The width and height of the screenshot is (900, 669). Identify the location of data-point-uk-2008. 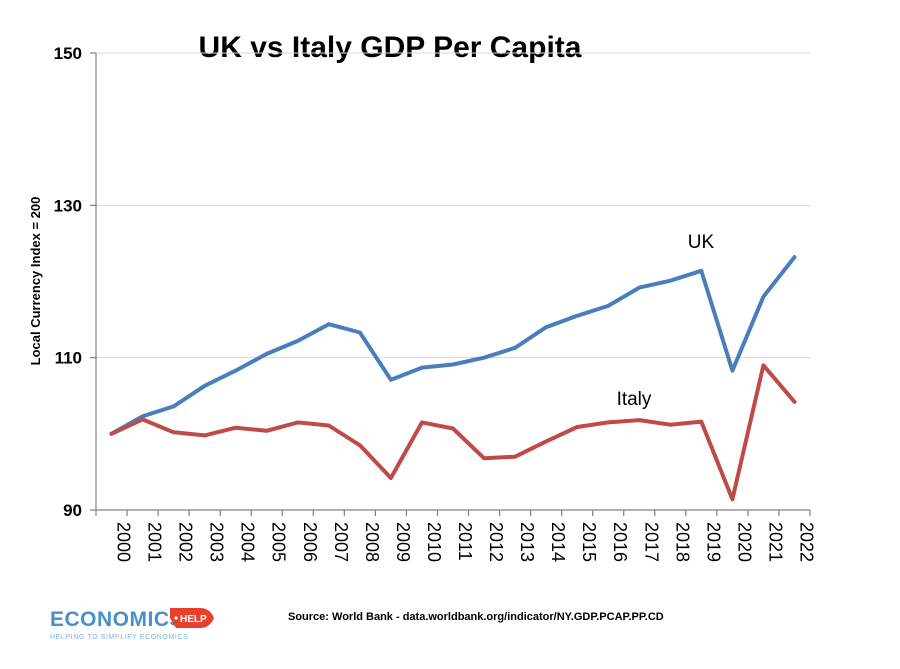
(360, 333).